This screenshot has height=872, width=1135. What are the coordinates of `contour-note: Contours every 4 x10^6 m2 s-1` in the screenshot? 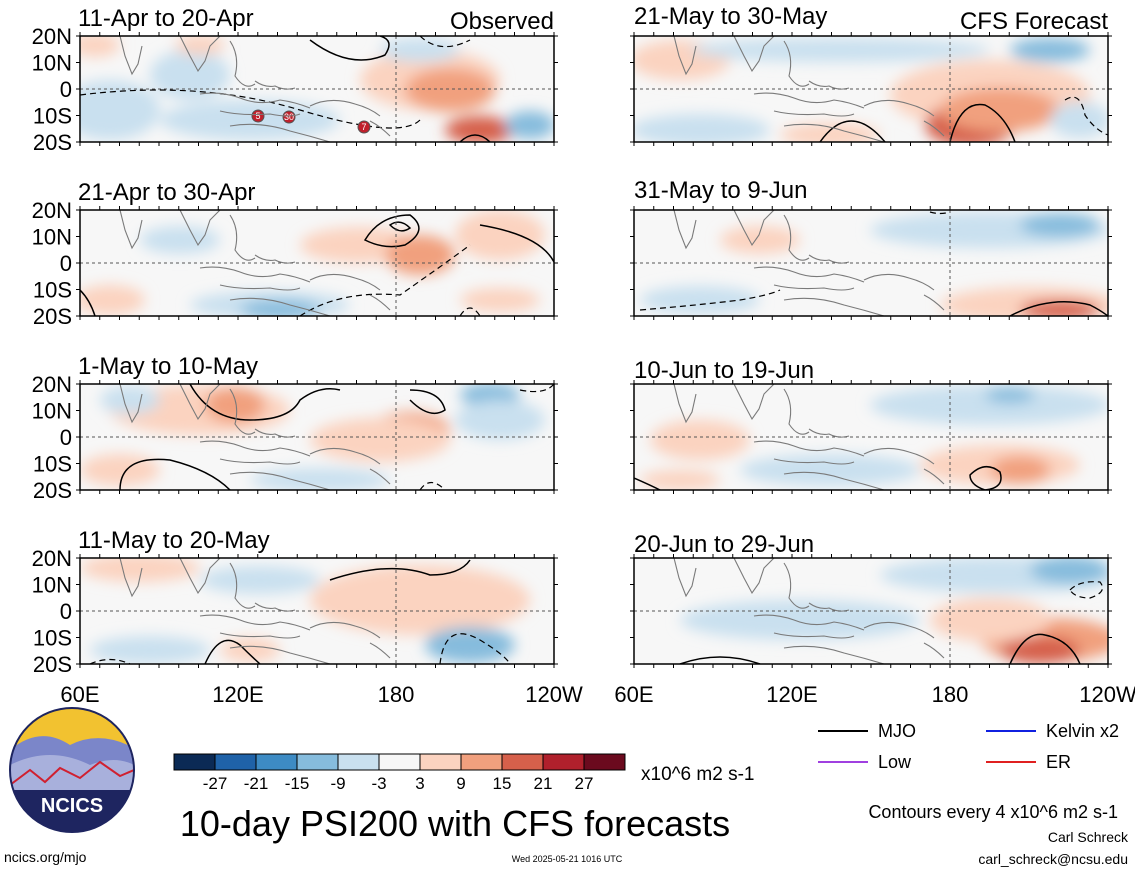 It's located at (993, 812).